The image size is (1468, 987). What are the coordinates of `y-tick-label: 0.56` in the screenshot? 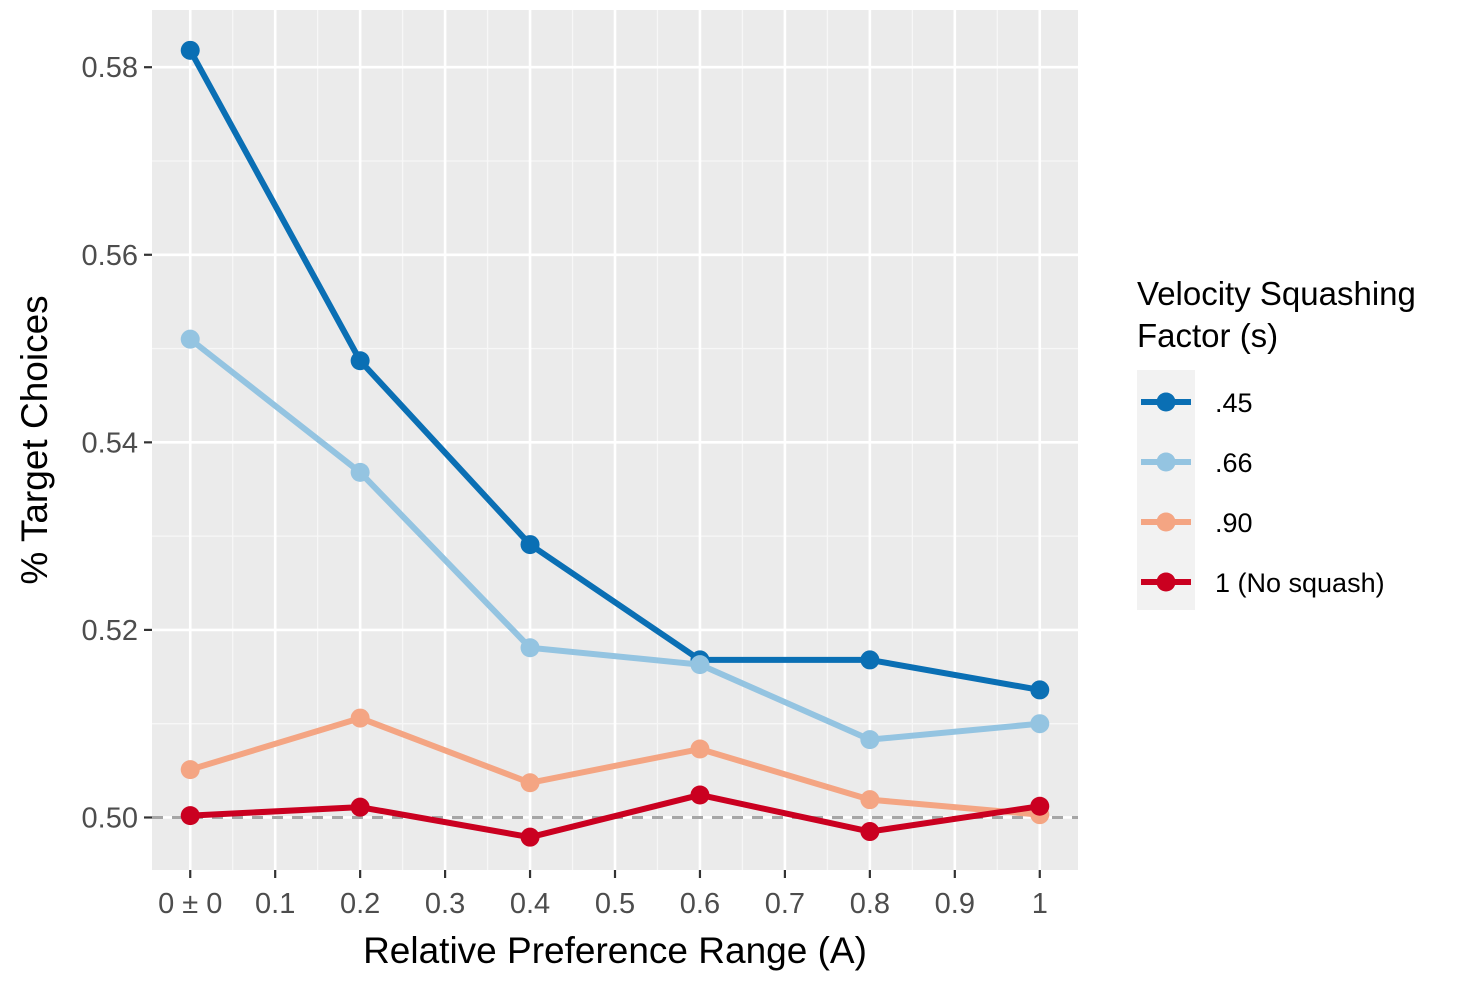 It's located at (110, 256).